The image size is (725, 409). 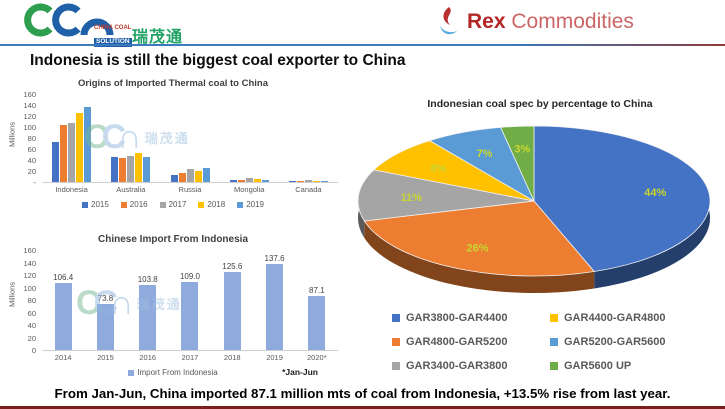 What do you see at coordinates (177, 372) in the screenshot?
I see `legend-label: Import From Indonesia` at bounding box center [177, 372].